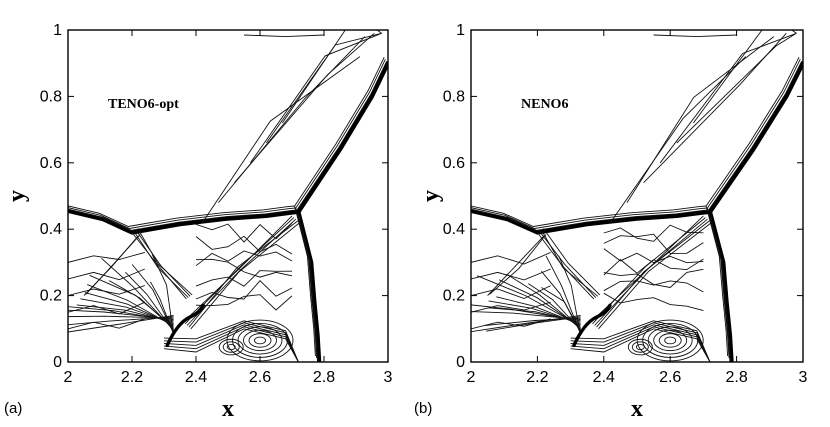 This screenshot has width=830, height=427. Describe the element at coordinates (57, 362) in the screenshot. I see `y-tick-label: 0` at that location.